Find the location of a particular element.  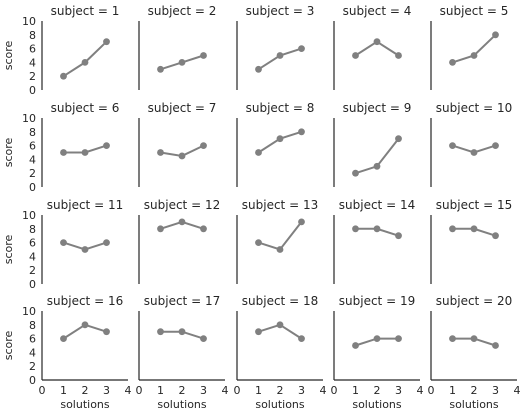

panel-subject-19: subject = 19 0 1 2 3 4 solutions is located at coordinates (377, 352).